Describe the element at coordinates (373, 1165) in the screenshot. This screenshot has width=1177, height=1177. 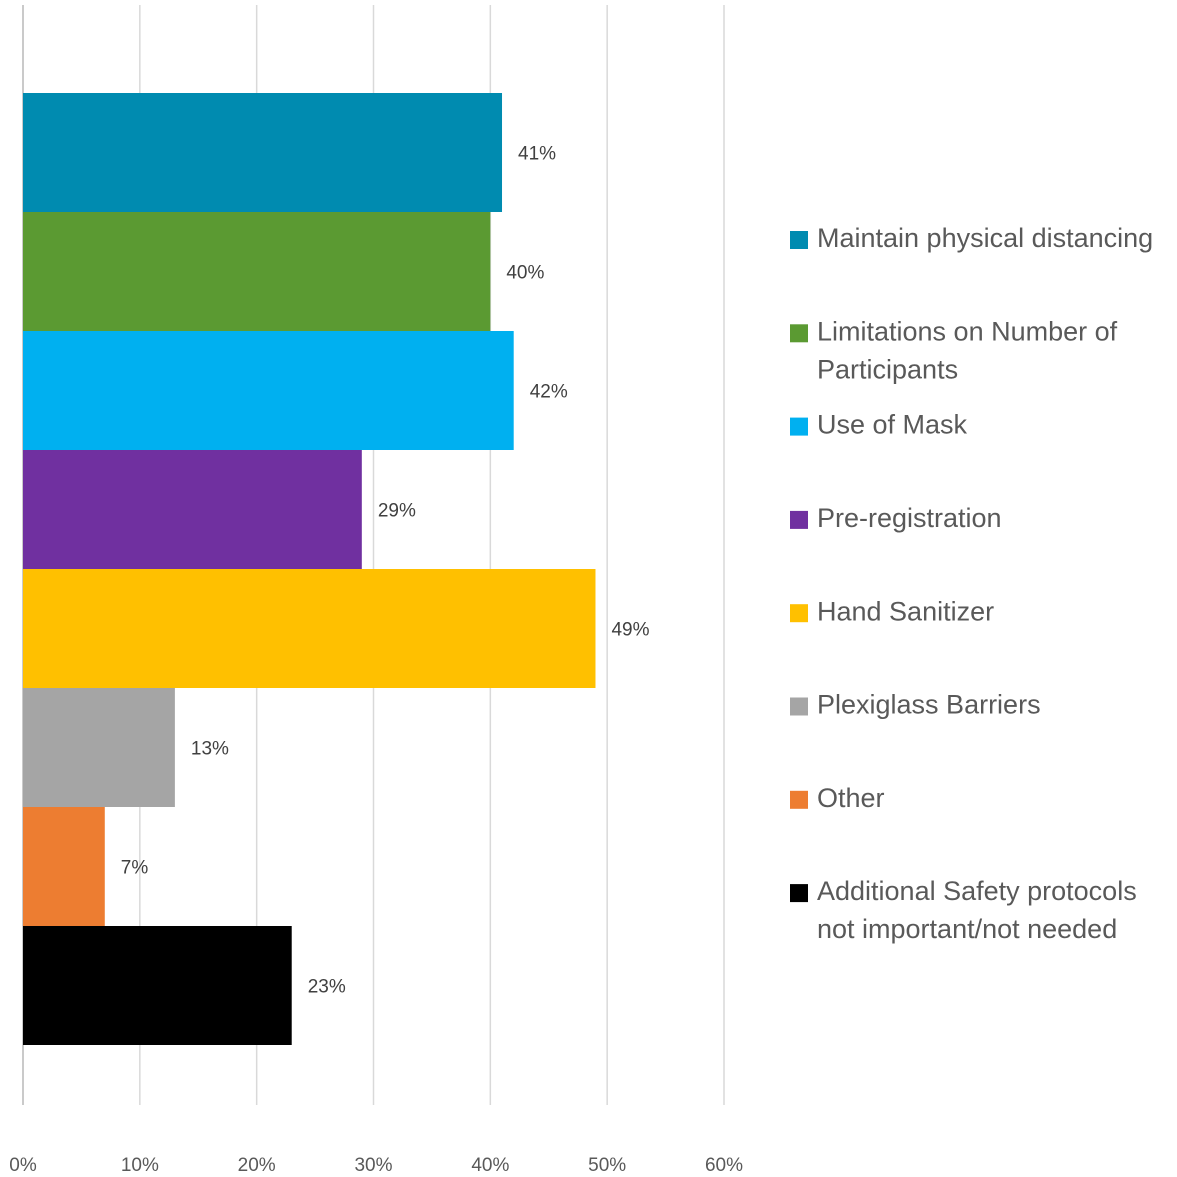
I see `x-tick-label: 30%` at that location.